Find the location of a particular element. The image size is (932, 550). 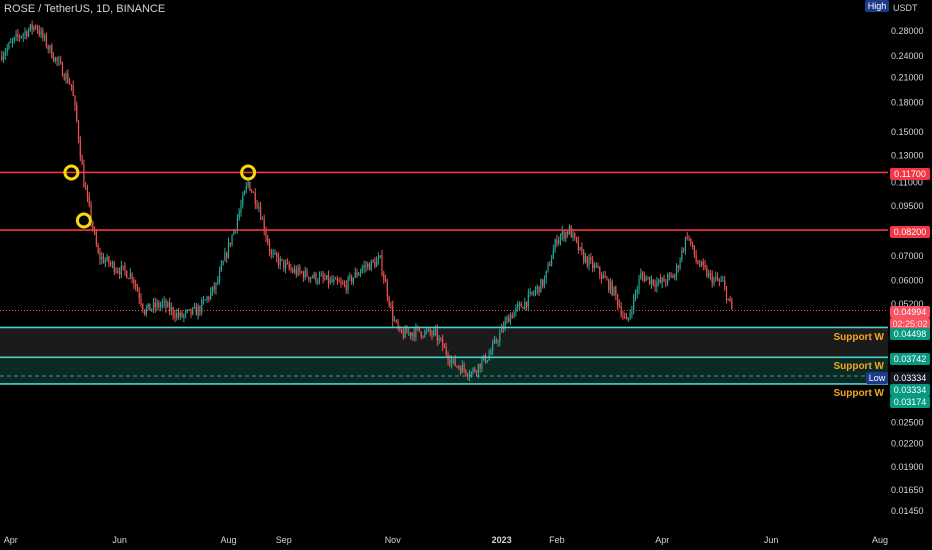

price-tick-label-5: 0.13000 is located at coordinates (907, 155).